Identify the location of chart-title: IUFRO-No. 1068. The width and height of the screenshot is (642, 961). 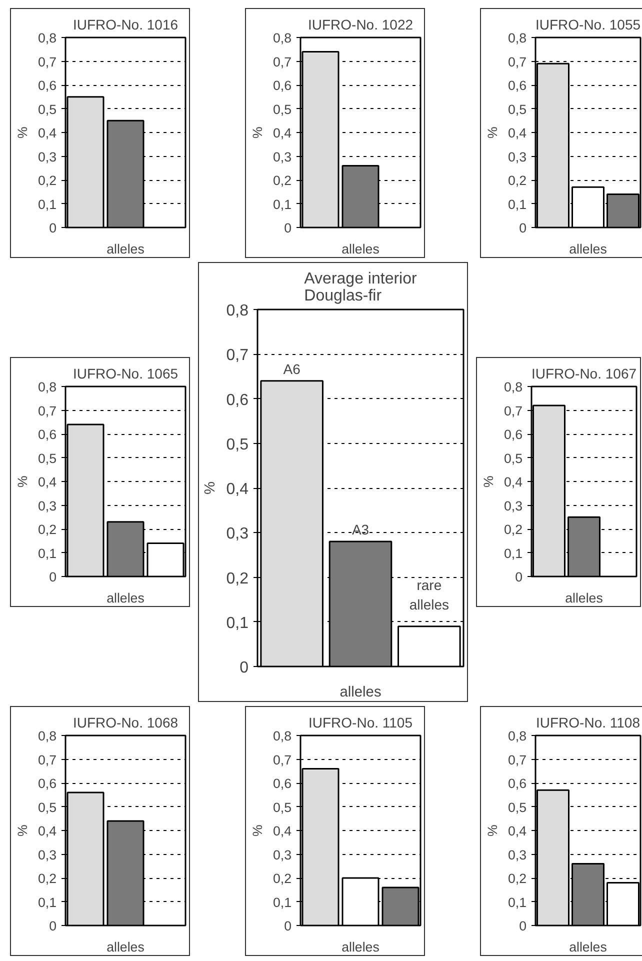
(125, 722).